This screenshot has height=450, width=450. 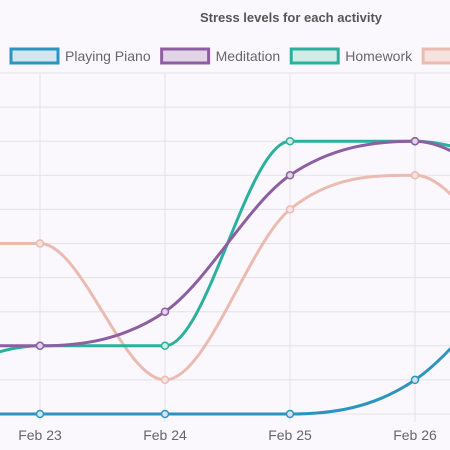 I want to click on legend-label: Homework, so click(x=379, y=56).